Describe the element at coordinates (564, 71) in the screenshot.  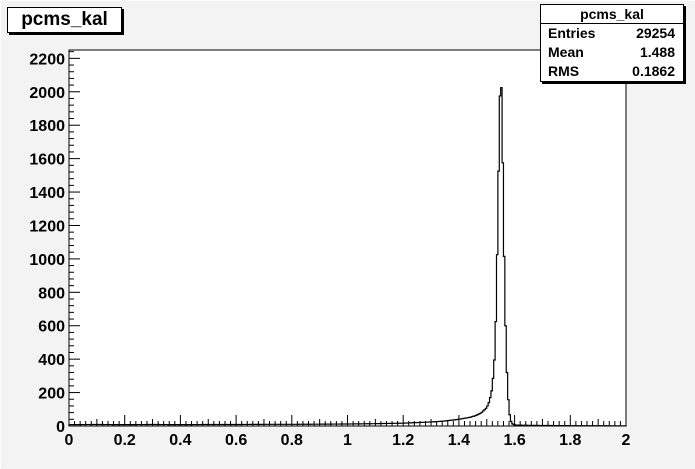
I see `stats-label: RMS` at that location.